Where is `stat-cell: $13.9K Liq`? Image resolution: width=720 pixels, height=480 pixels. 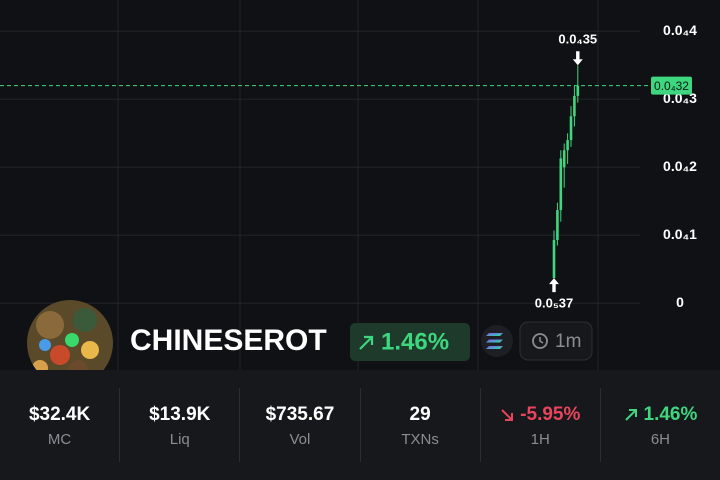 stat-cell: $13.9K Liq is located at coordinates (180, 425).